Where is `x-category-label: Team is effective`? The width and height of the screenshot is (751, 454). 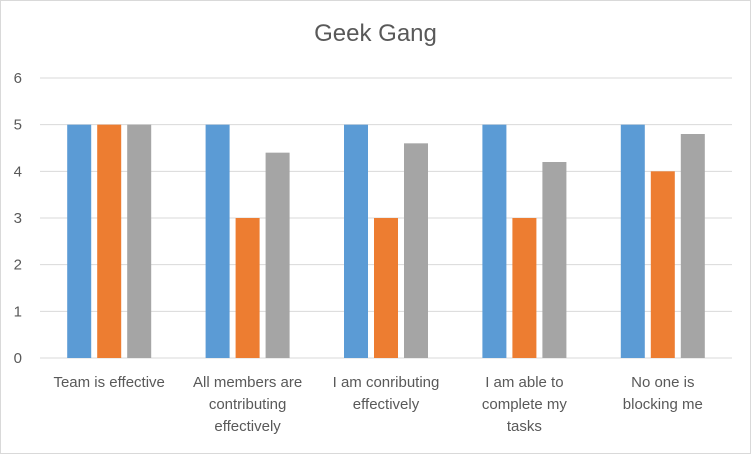
x-category-label: Team is effective is located at coordinates (109, 383).